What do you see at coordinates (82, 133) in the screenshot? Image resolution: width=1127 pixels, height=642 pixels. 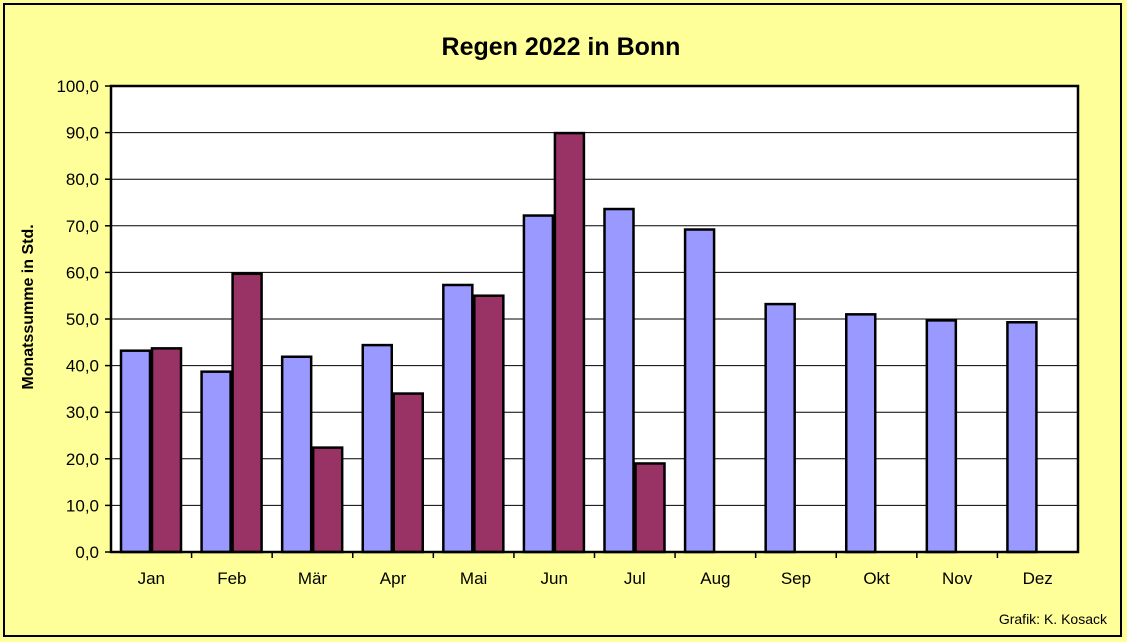 I see `y-tick-label: 90,0` at bounding box center [82, 133].